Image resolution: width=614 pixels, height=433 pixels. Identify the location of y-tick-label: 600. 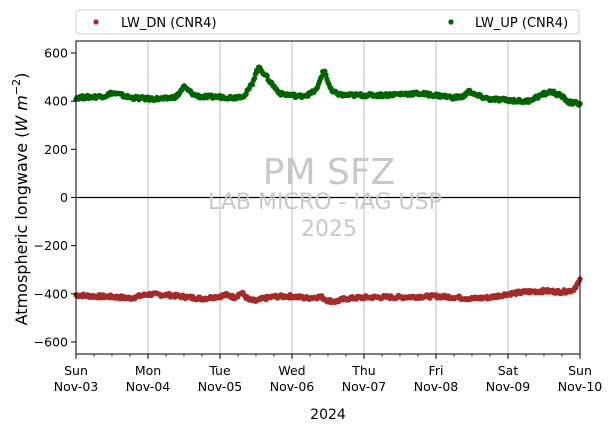
(56, 53).